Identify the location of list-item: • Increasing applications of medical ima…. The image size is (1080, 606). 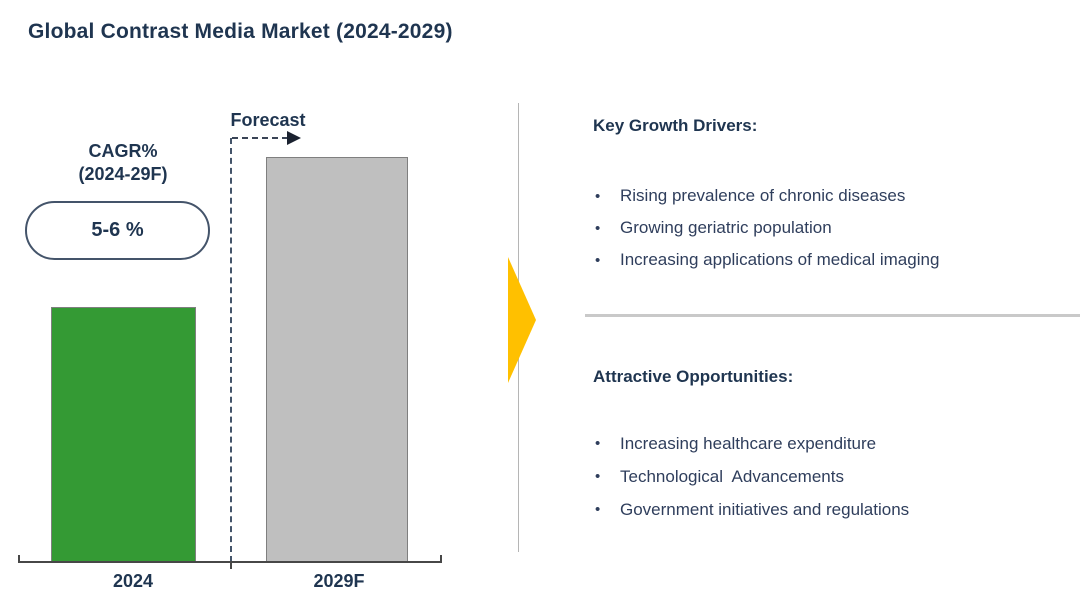
(825, 260).